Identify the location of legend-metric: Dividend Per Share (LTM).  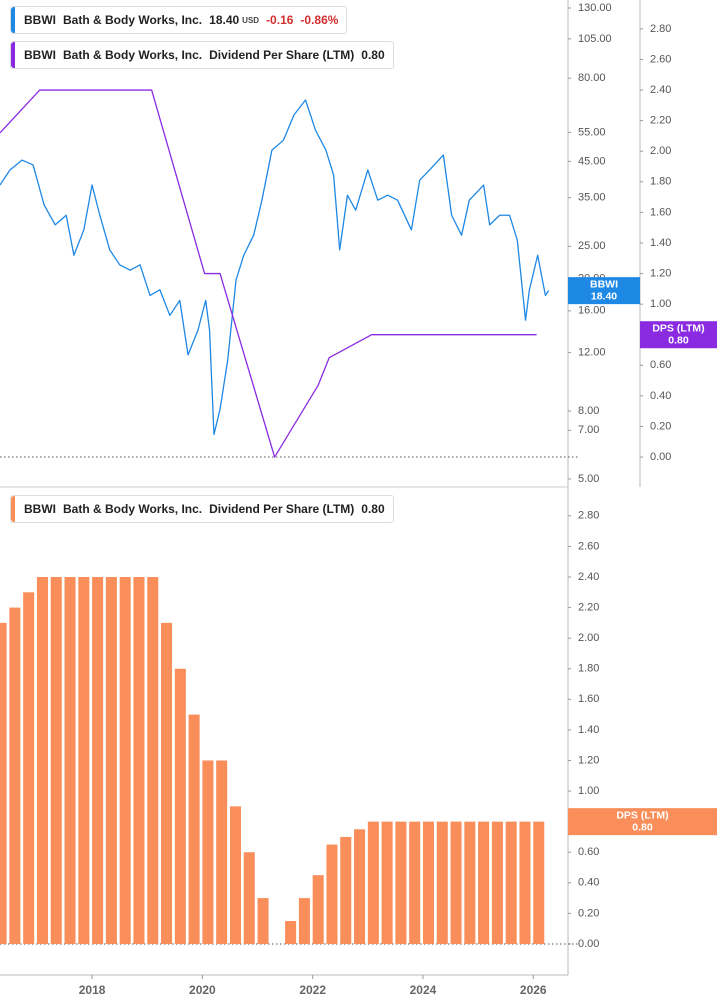
(282, 509).